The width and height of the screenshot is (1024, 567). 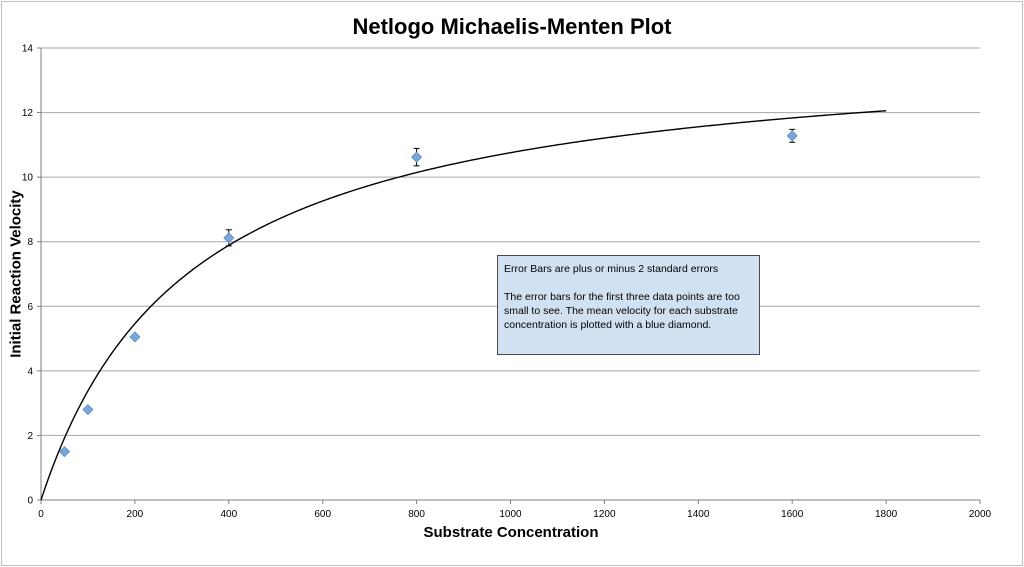 I want to click on x-tick-label-1800: 1800, so click(x=886, y=514).